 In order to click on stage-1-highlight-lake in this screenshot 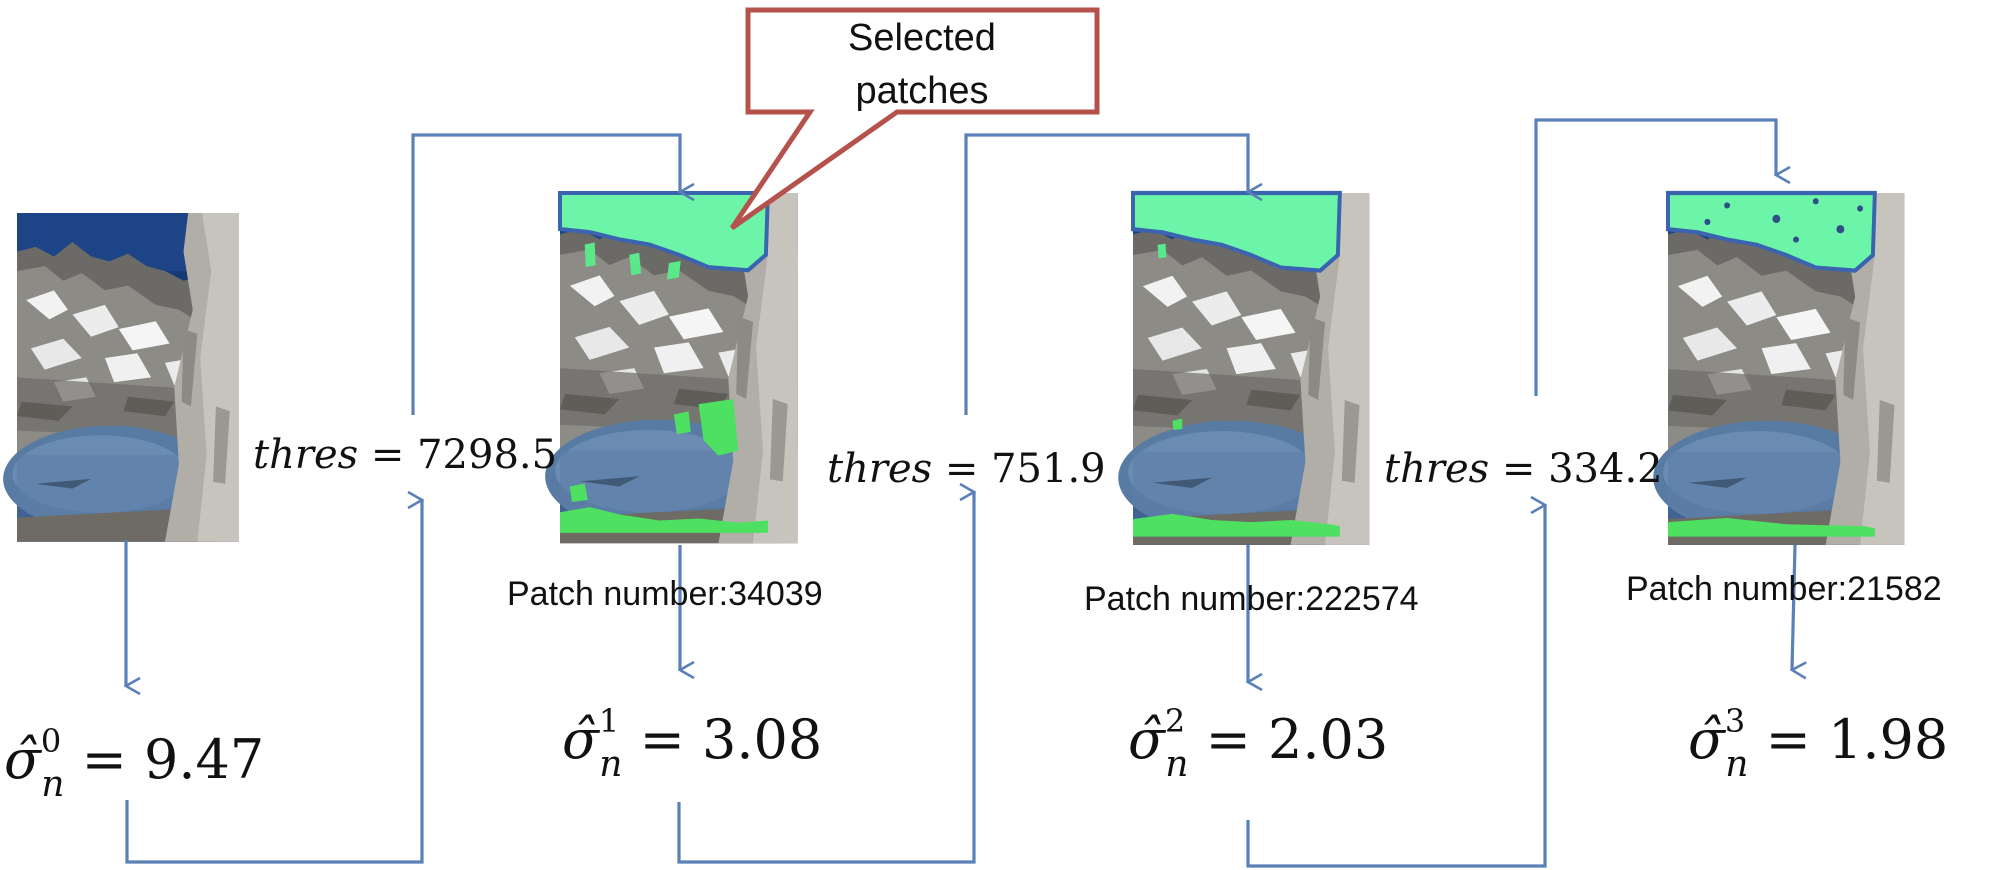, I will do `click(718, 427)`.